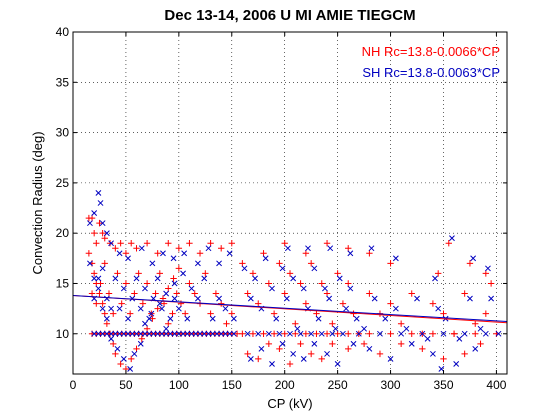 The image size is (560, 420). What do you see at coordinates (126, 385) in the screenshot?
I see `x-tick-label: 50` at bounding box center [126, 385].